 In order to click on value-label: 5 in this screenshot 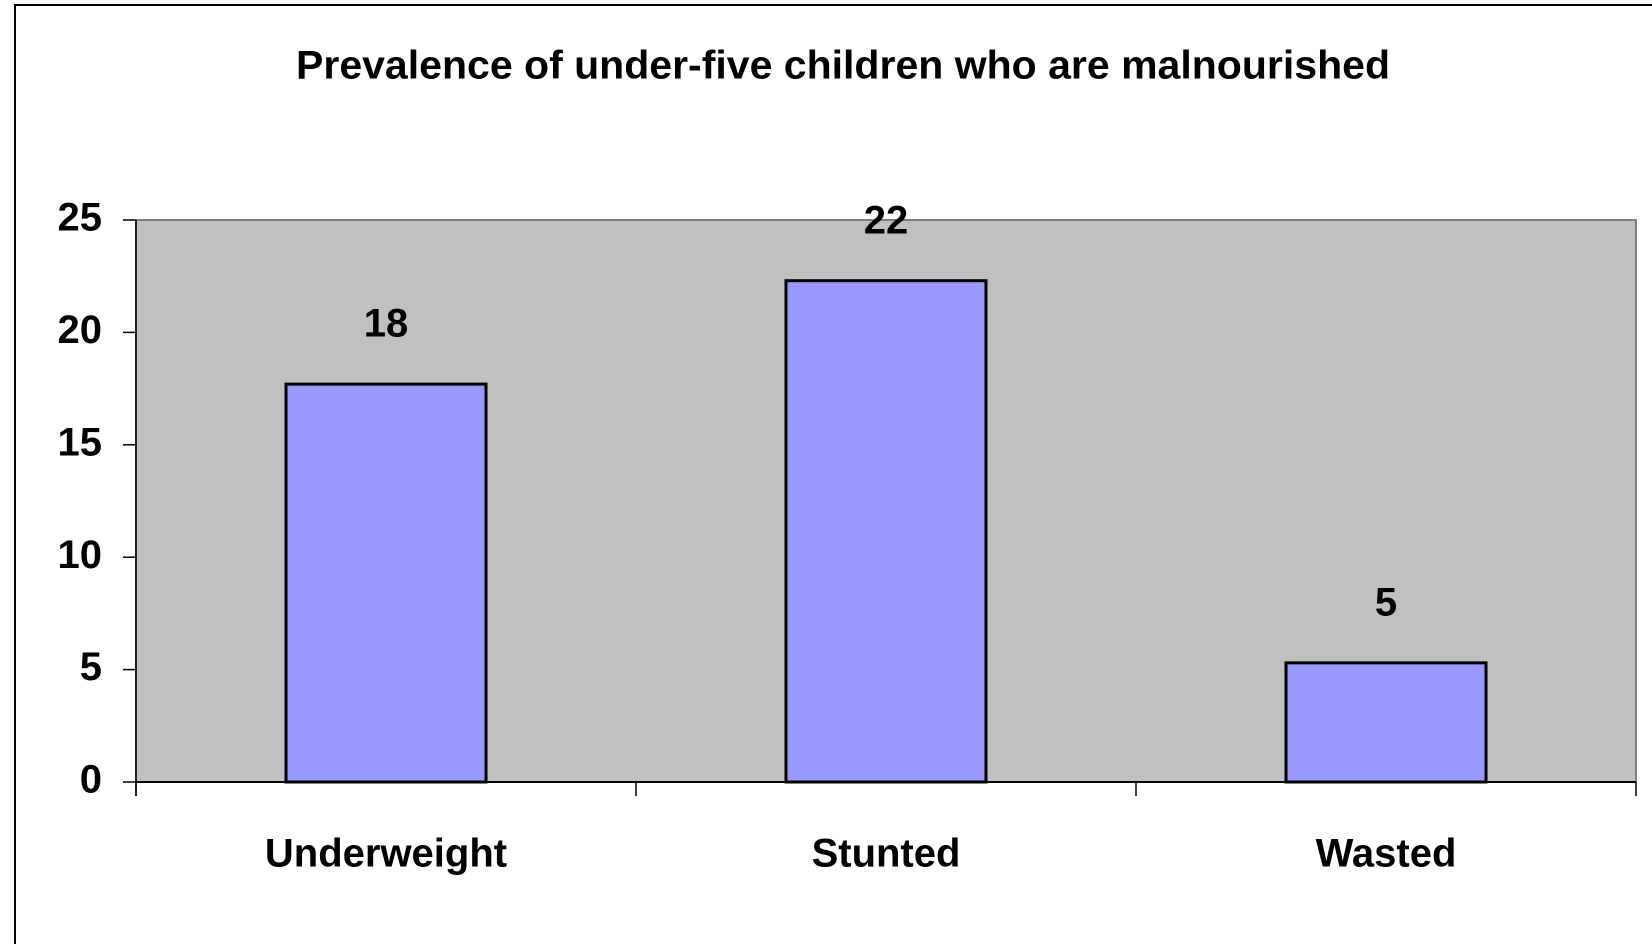, I will do `click(1386, 602)`.